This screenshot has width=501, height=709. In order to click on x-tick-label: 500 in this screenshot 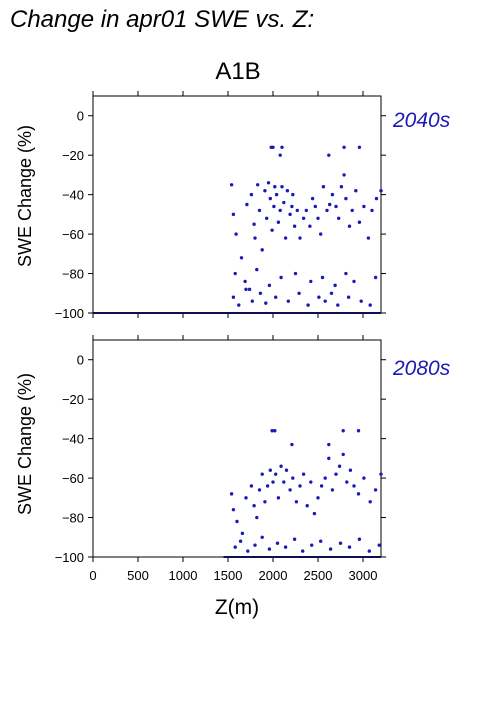, I will do `click(138, 575)`.